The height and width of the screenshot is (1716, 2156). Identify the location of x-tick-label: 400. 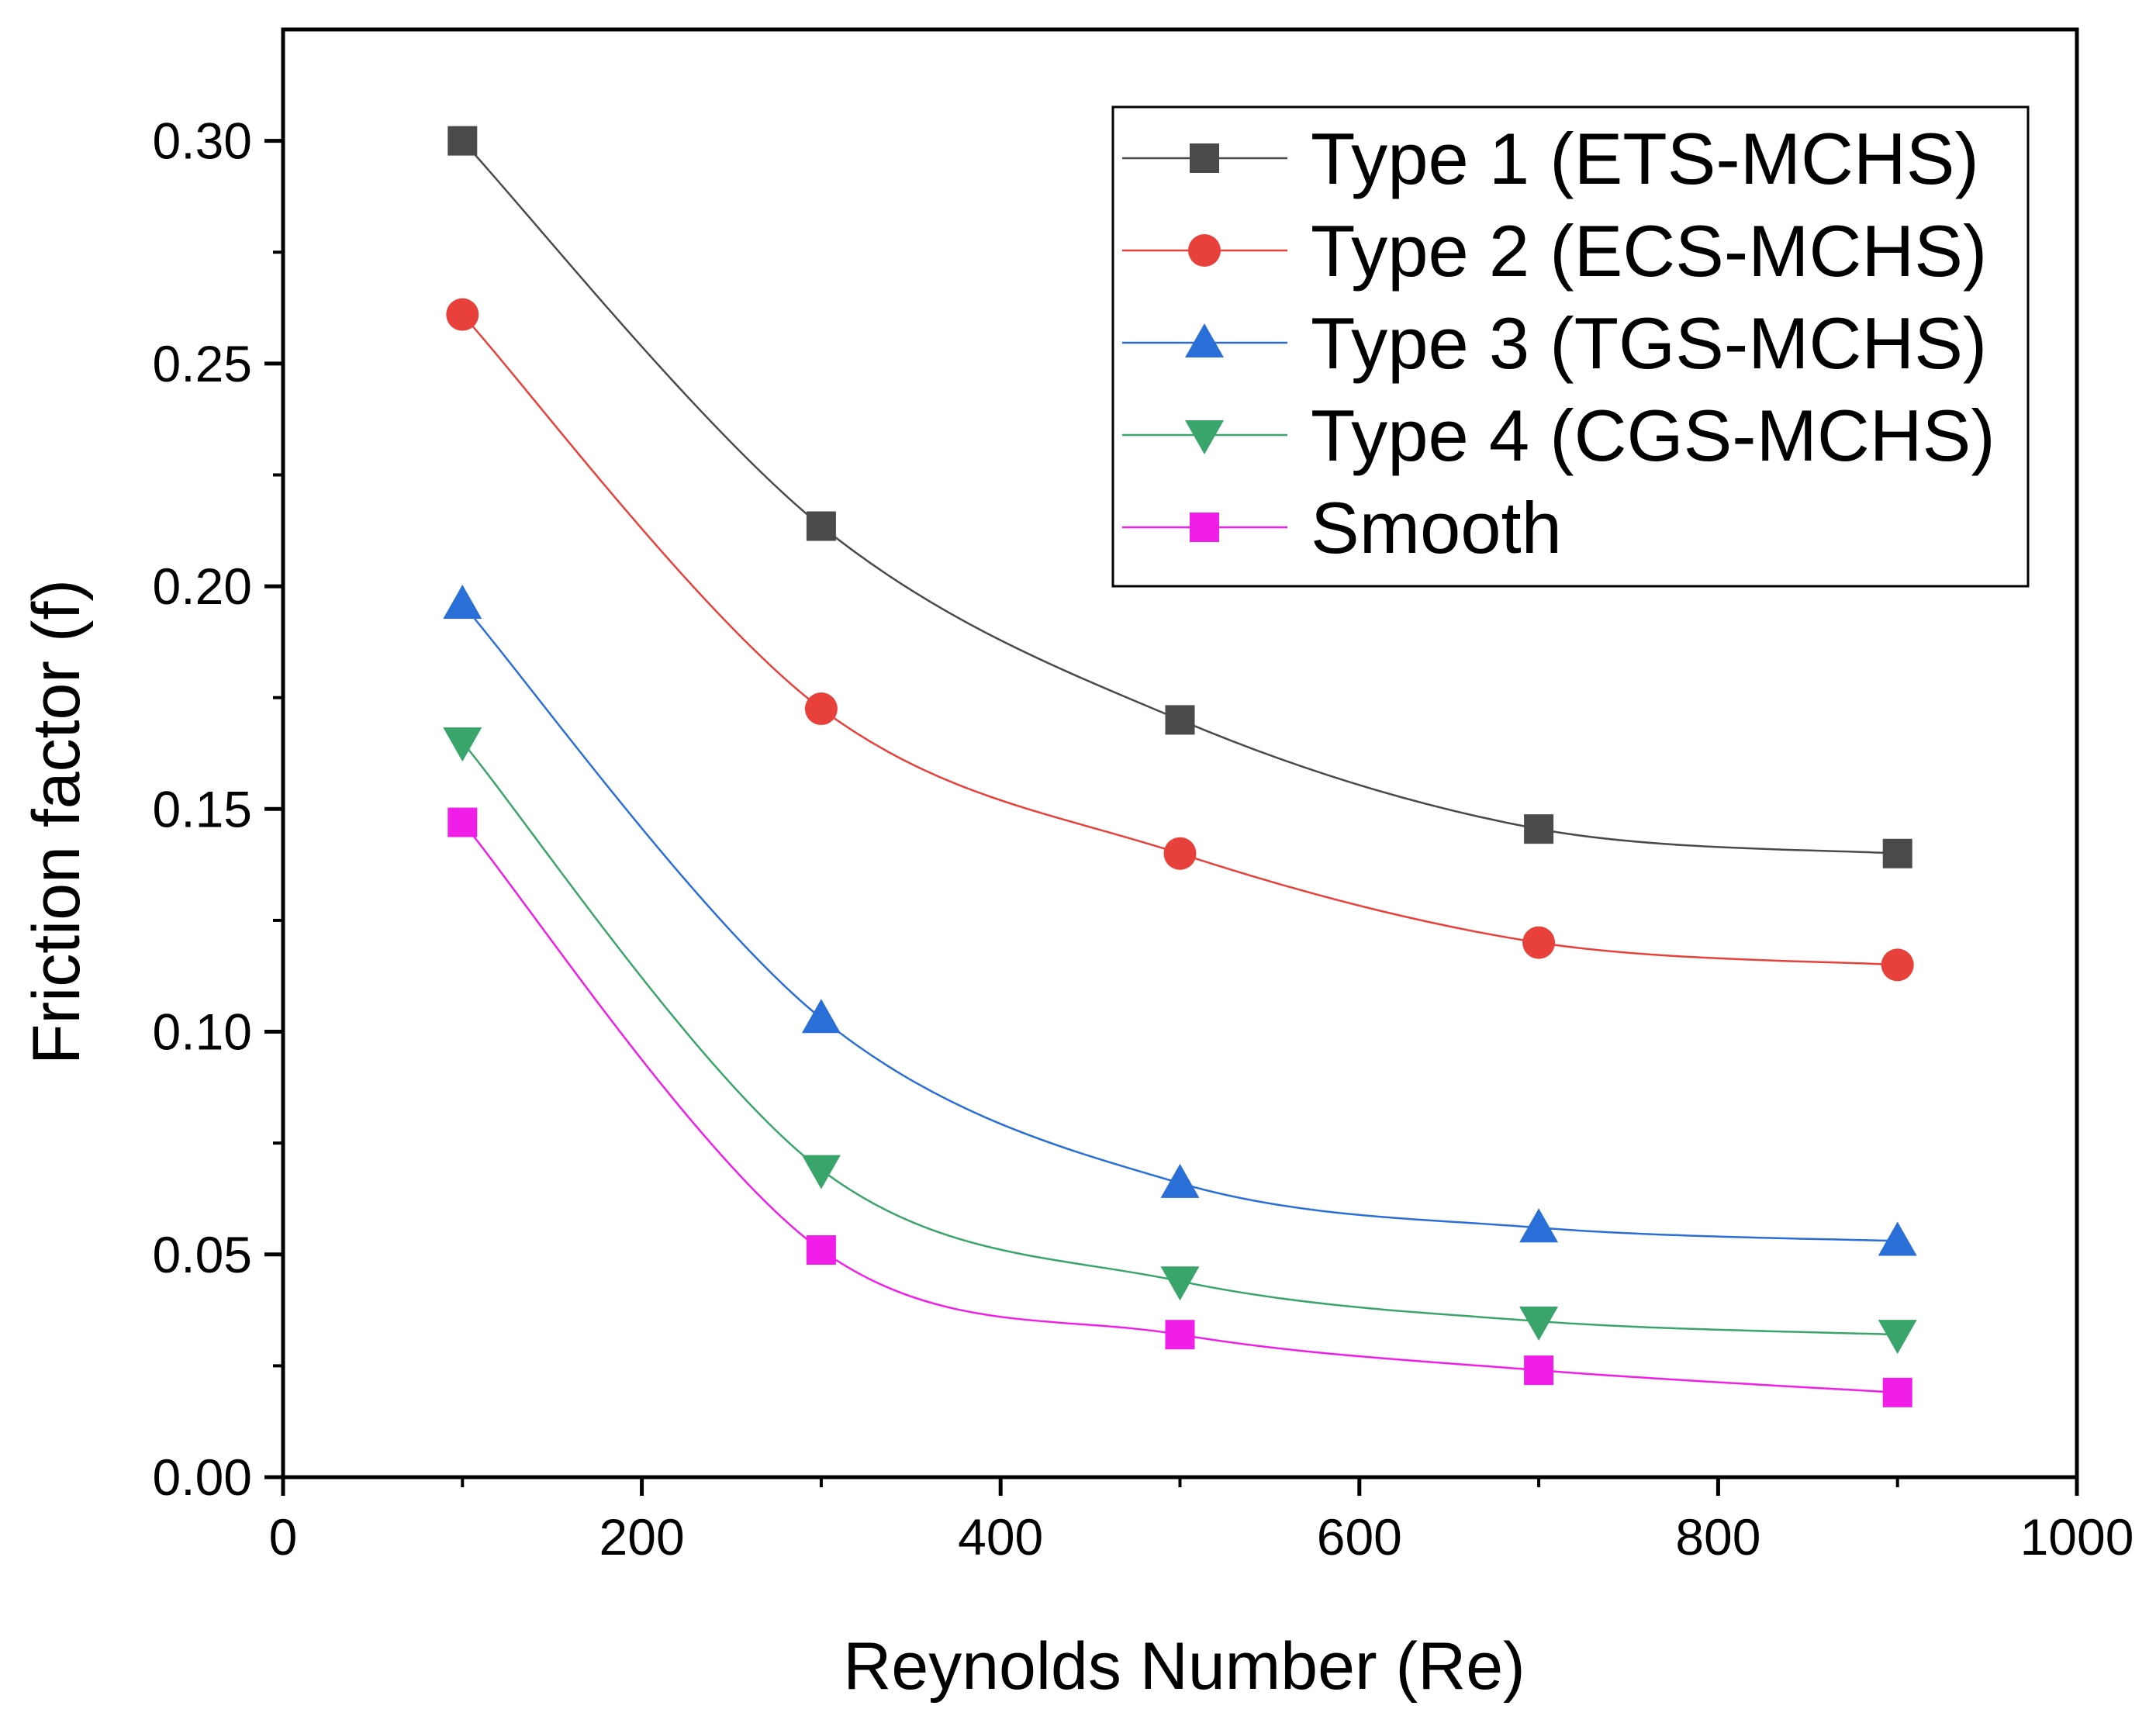
(1000, 1537).